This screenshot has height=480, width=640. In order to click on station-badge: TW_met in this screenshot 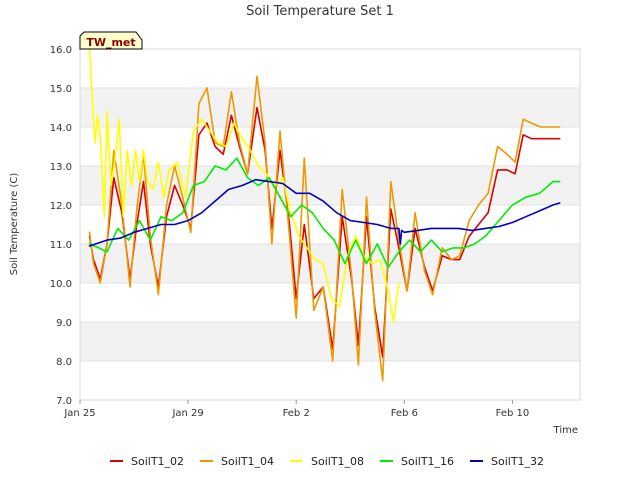, I will do `click(111, 40)`.